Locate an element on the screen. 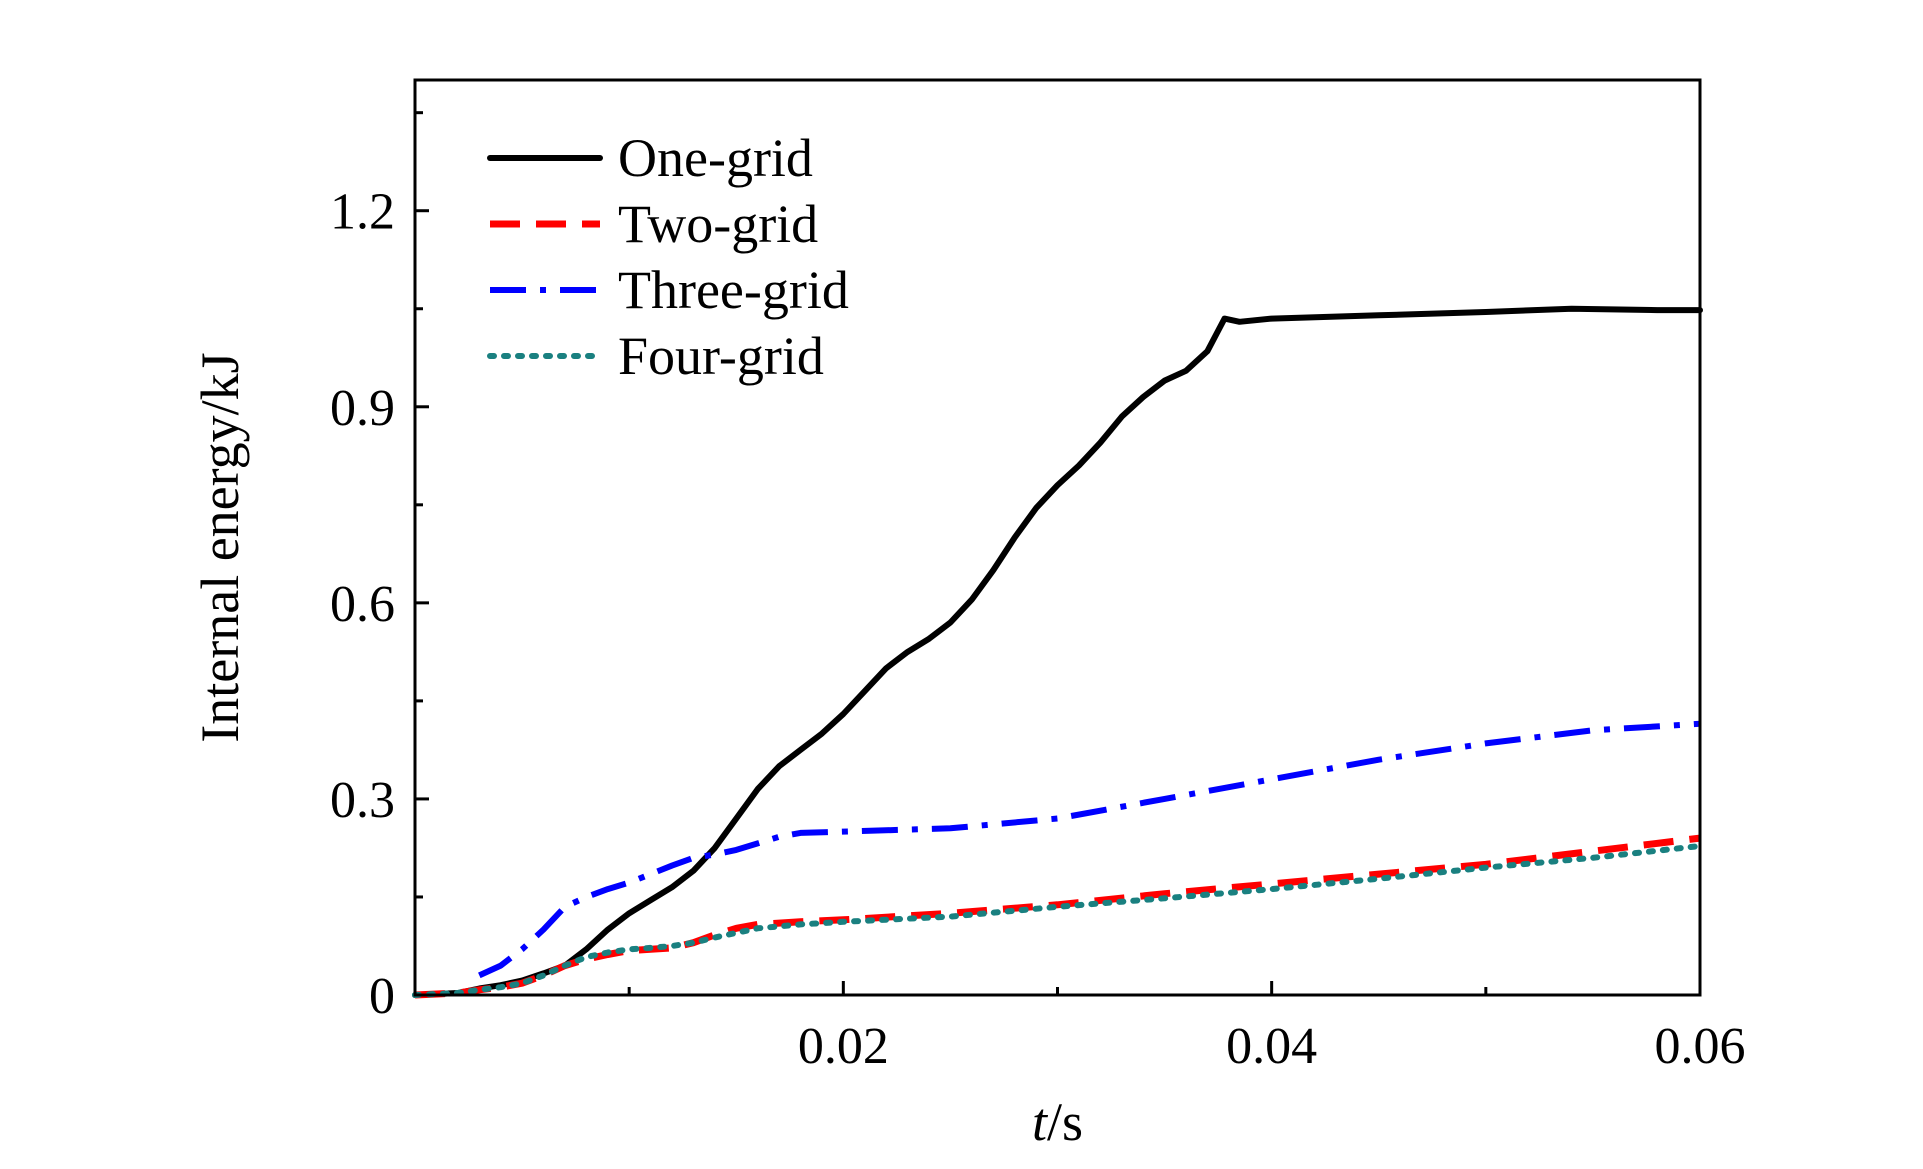 This screenshot has height=1169, width=1923. y-tick-label: 0.3 is located at coordinates (362, 800).